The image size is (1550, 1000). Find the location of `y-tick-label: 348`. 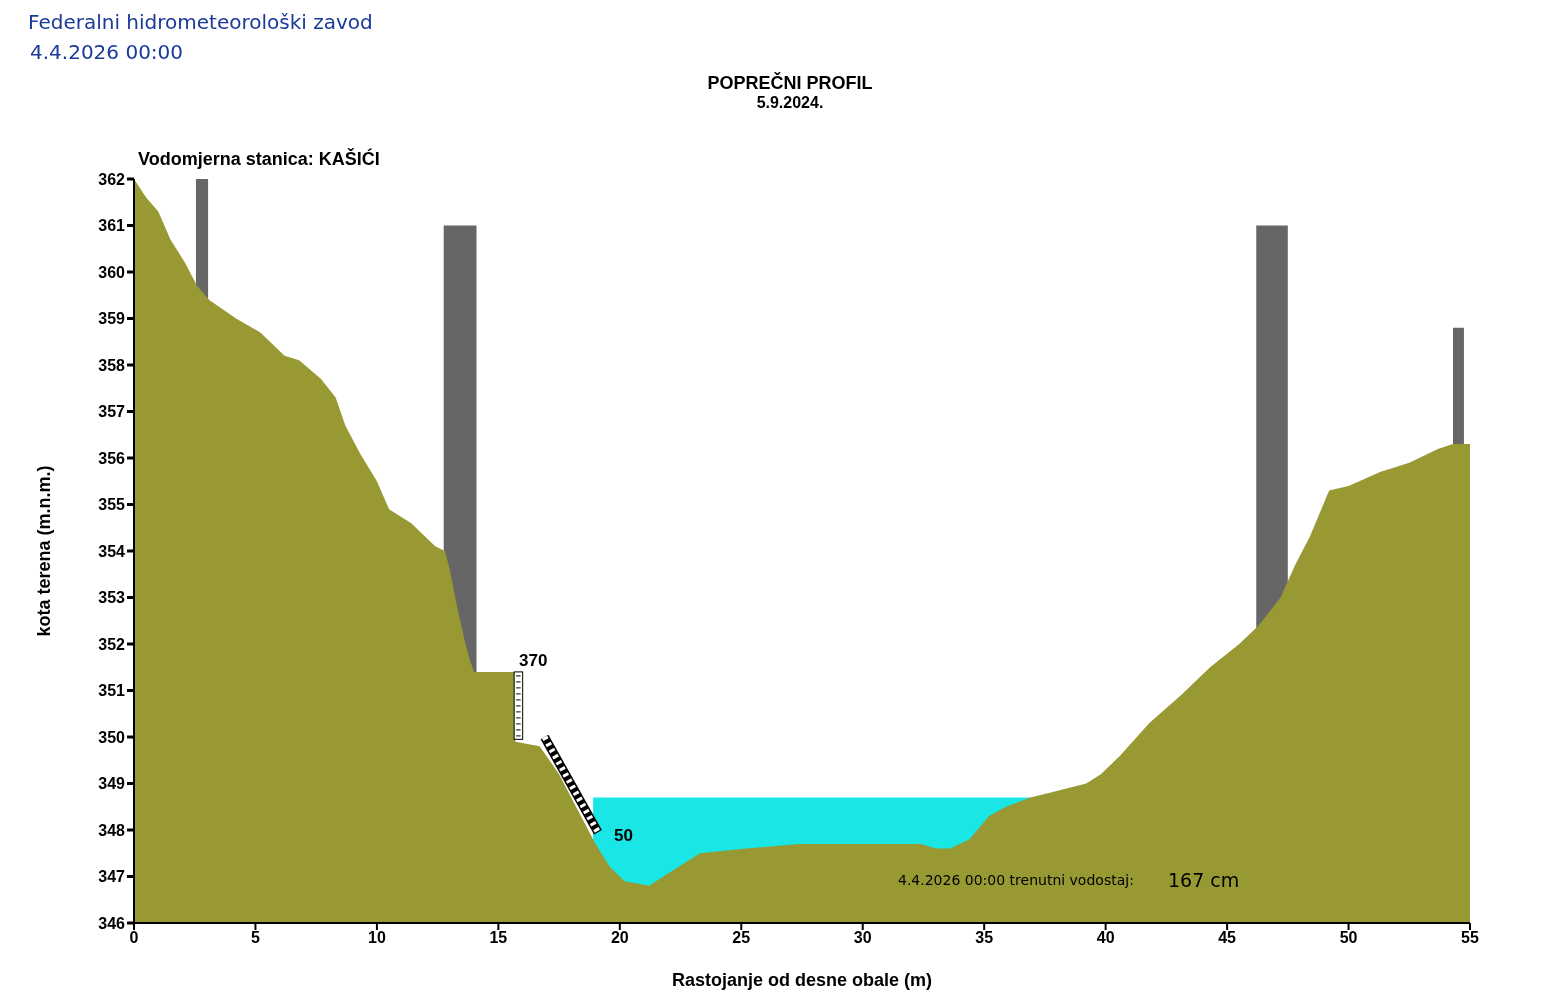

y-tick-label: 348 is located at coordinates (112, 830).